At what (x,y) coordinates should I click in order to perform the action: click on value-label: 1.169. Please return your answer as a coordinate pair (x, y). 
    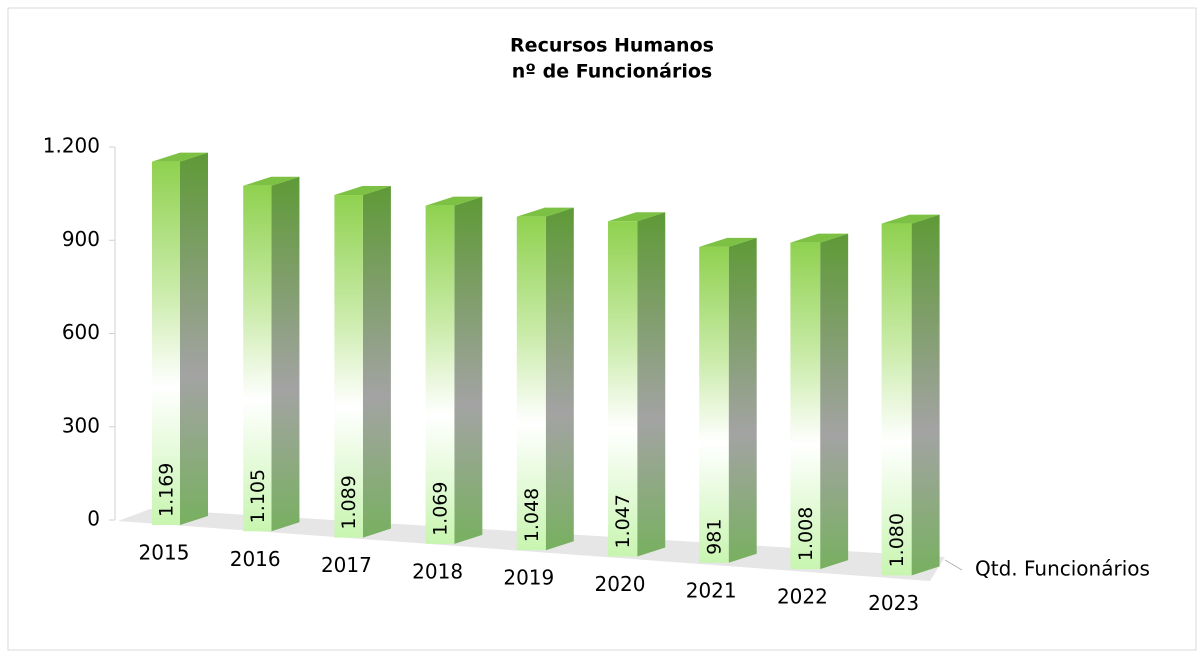
    Looking at the image, I should click on (167, 490).